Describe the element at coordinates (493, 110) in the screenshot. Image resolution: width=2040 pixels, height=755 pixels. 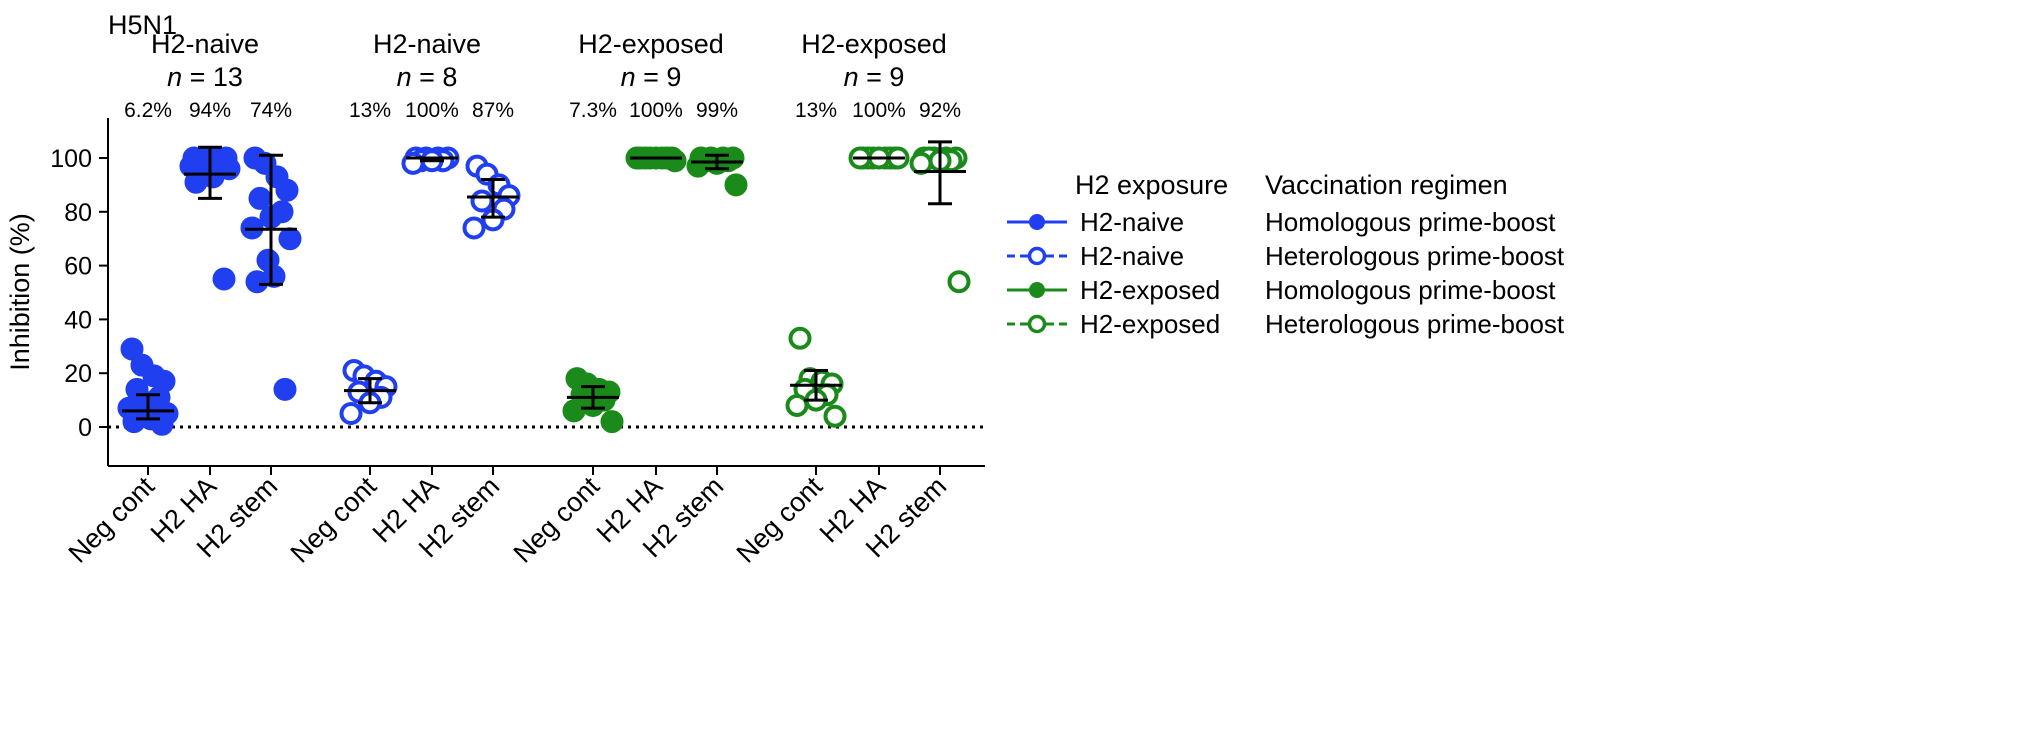
I see `percent-label: 87%` at that location.